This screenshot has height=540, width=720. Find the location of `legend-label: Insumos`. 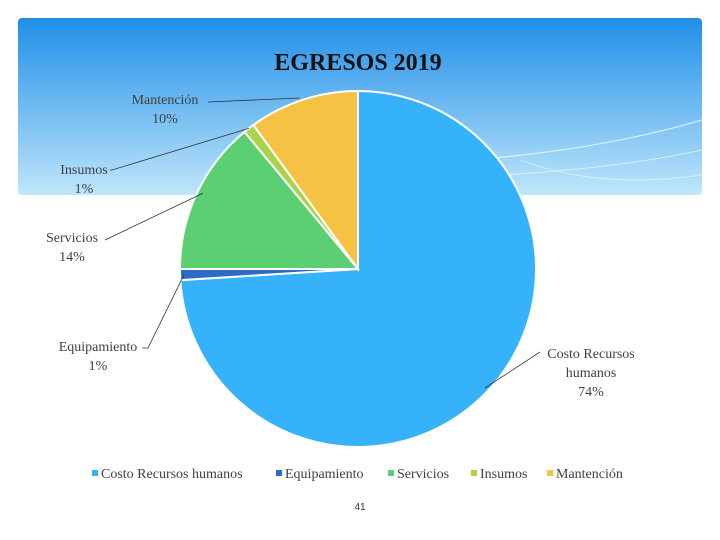

legend-label: Insumos is located at coordinates (503, 474).